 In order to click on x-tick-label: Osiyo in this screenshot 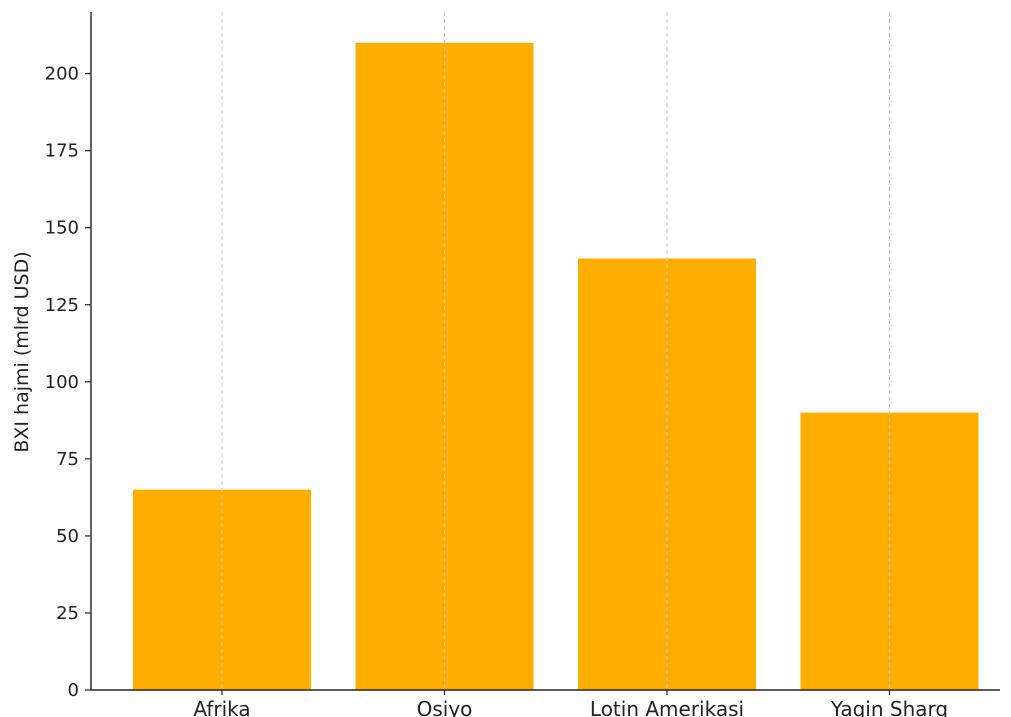, I will do `click(445, 707)`.